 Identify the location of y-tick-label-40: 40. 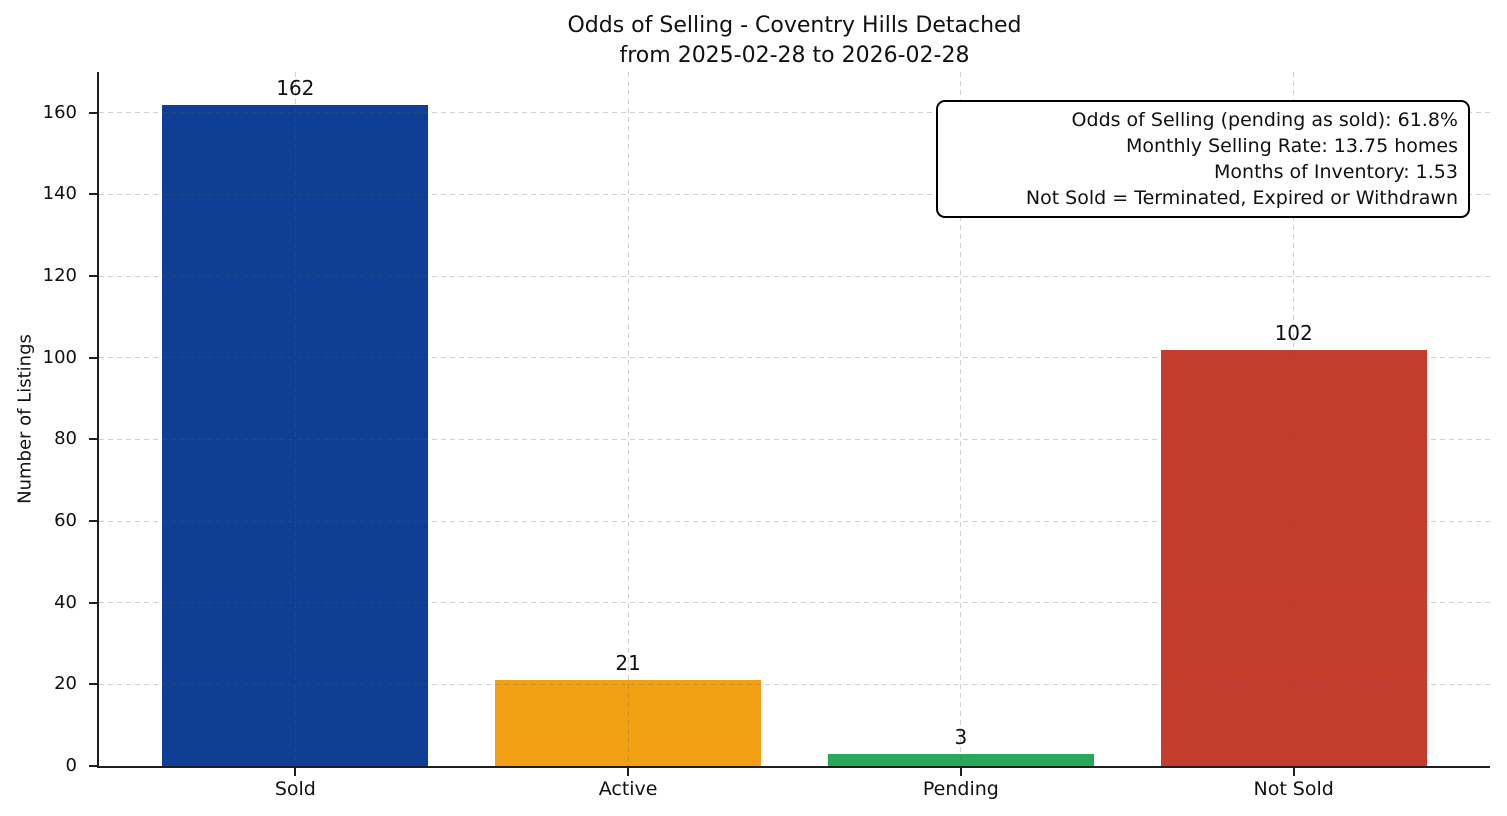
(65, 602).